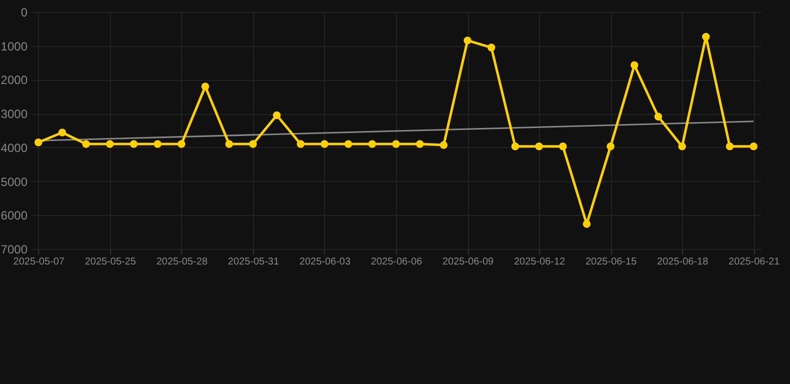  Describe the element at coordinates (182, 262) in the screenshot. I see `x-tick-label: 2025-05-28` at that location.